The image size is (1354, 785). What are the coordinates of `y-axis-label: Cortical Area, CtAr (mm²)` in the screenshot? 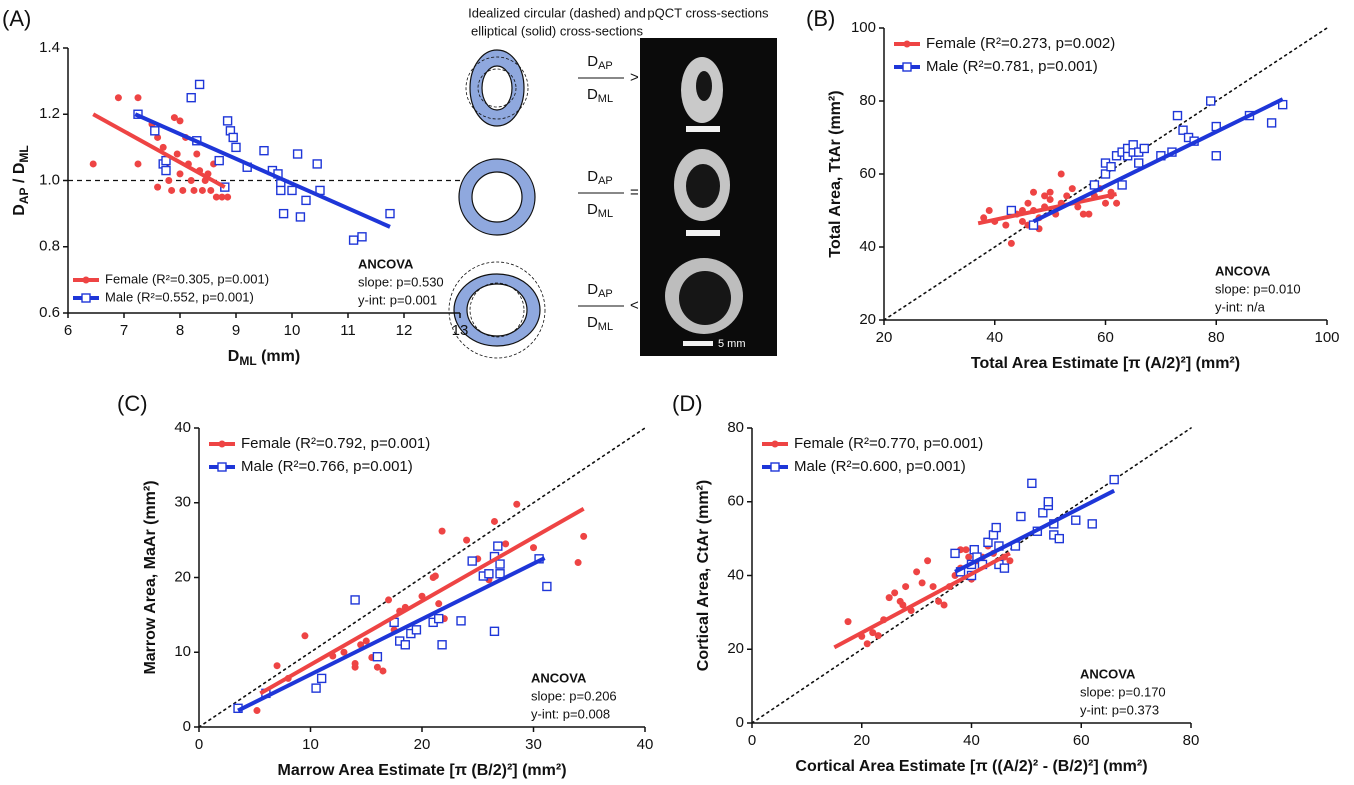 It's located at (703, 575).